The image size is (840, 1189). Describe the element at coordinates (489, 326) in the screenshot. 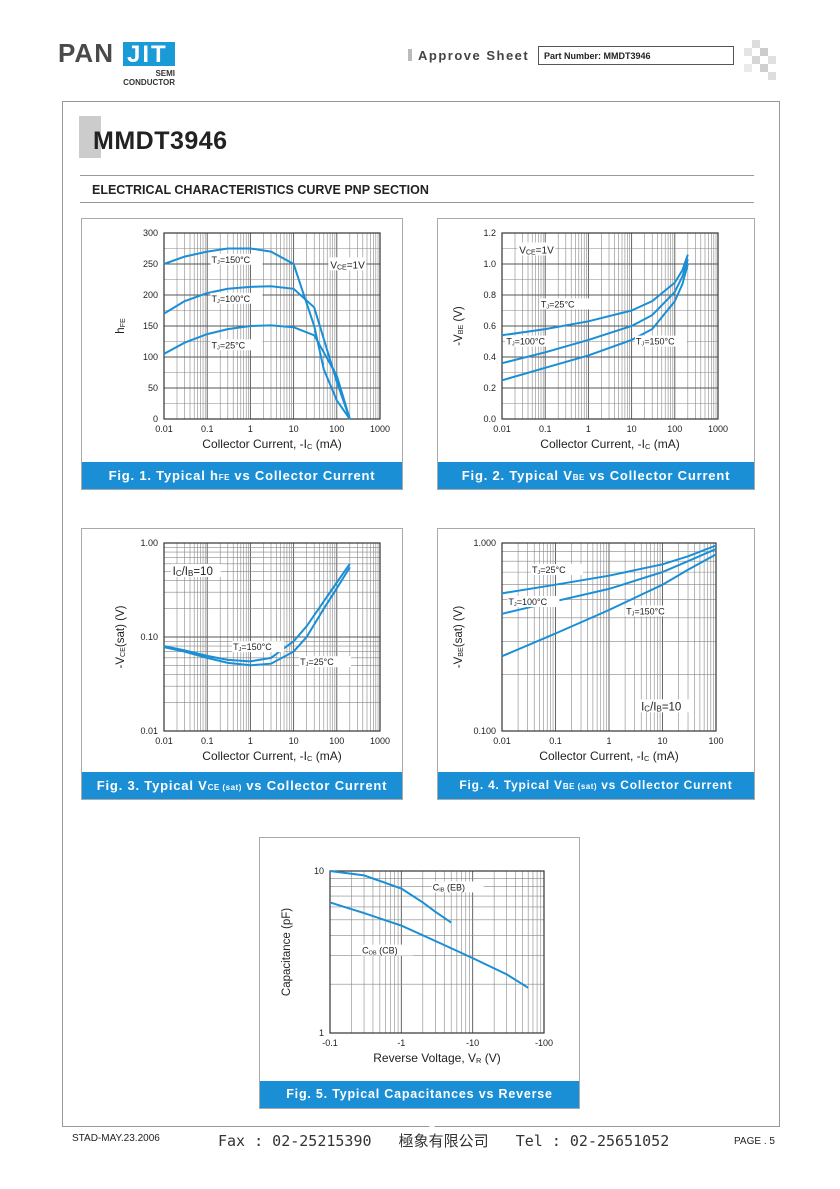

I see `y-tick-label: 0.6` at that location.